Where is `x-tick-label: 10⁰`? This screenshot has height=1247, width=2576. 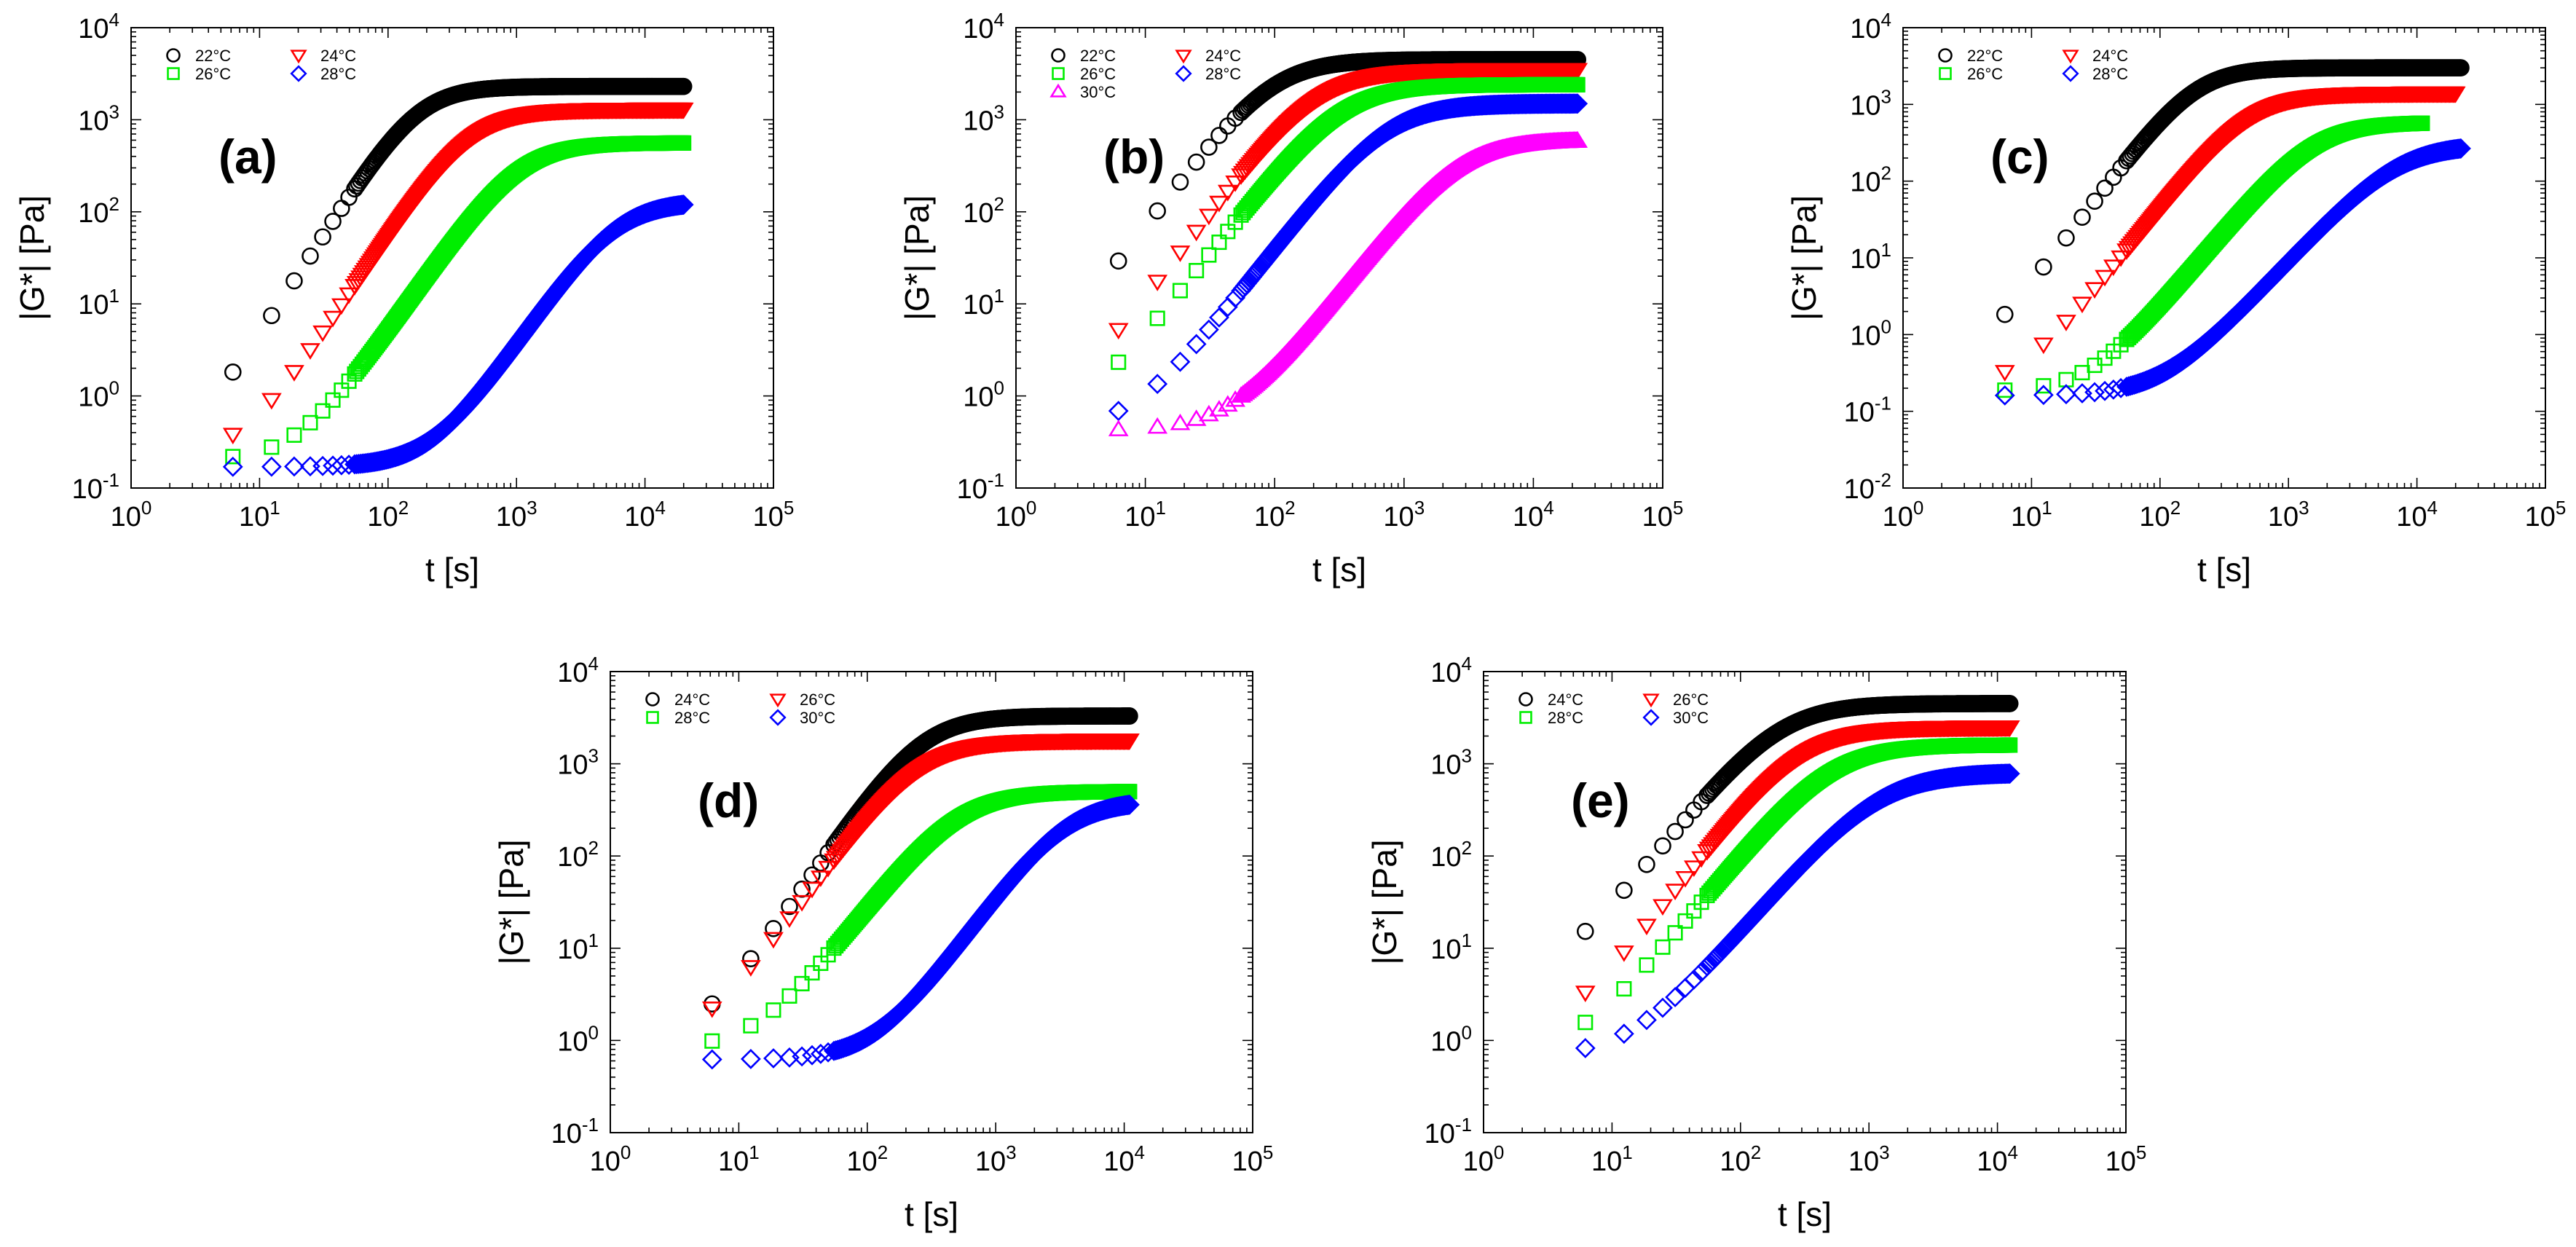
x-tick-label: 10⁰ is located at coordinates (131, 514).